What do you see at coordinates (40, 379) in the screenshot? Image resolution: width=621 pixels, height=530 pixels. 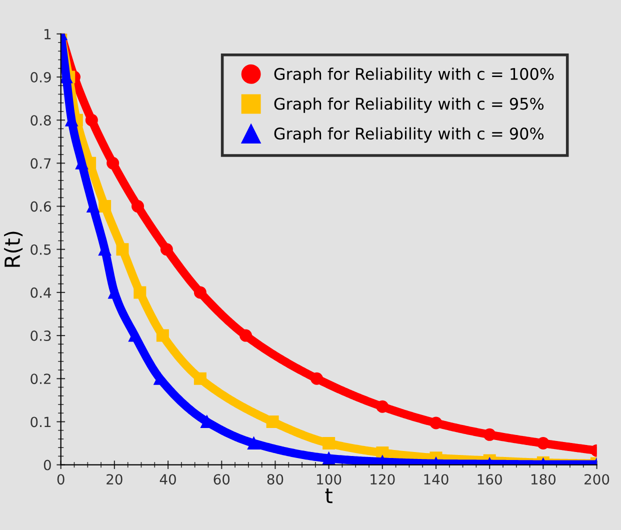 I see `y-tick-label: 0.2` at bounding box center [40, 379].